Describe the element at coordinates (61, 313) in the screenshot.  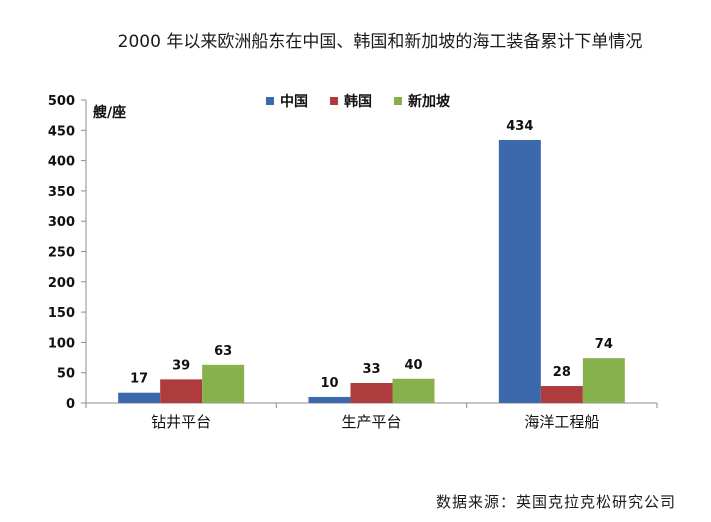
I see `y-tick-label: 150` at that location.